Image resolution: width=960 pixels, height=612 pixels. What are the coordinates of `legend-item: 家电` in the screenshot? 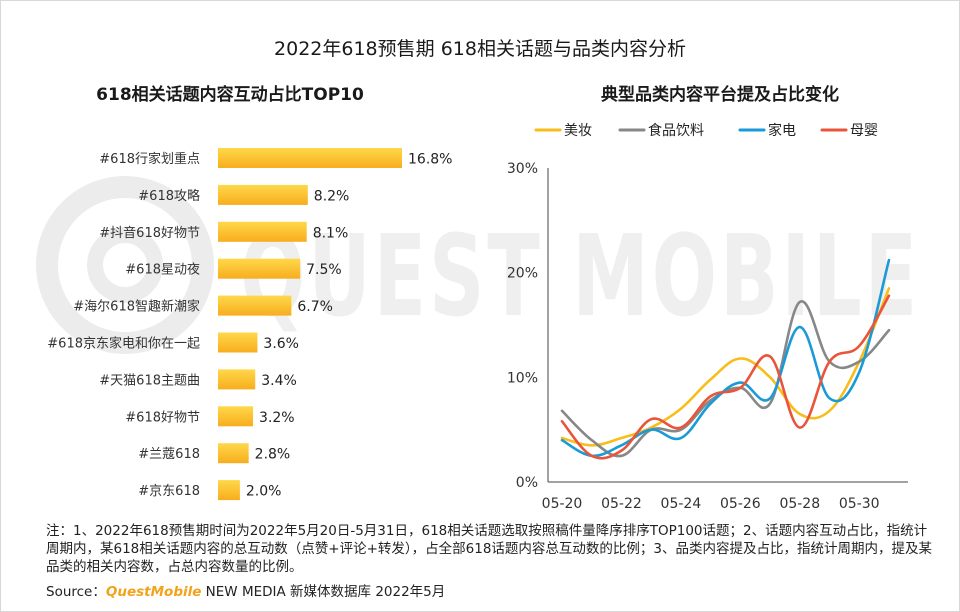 It's located at (767, 130).